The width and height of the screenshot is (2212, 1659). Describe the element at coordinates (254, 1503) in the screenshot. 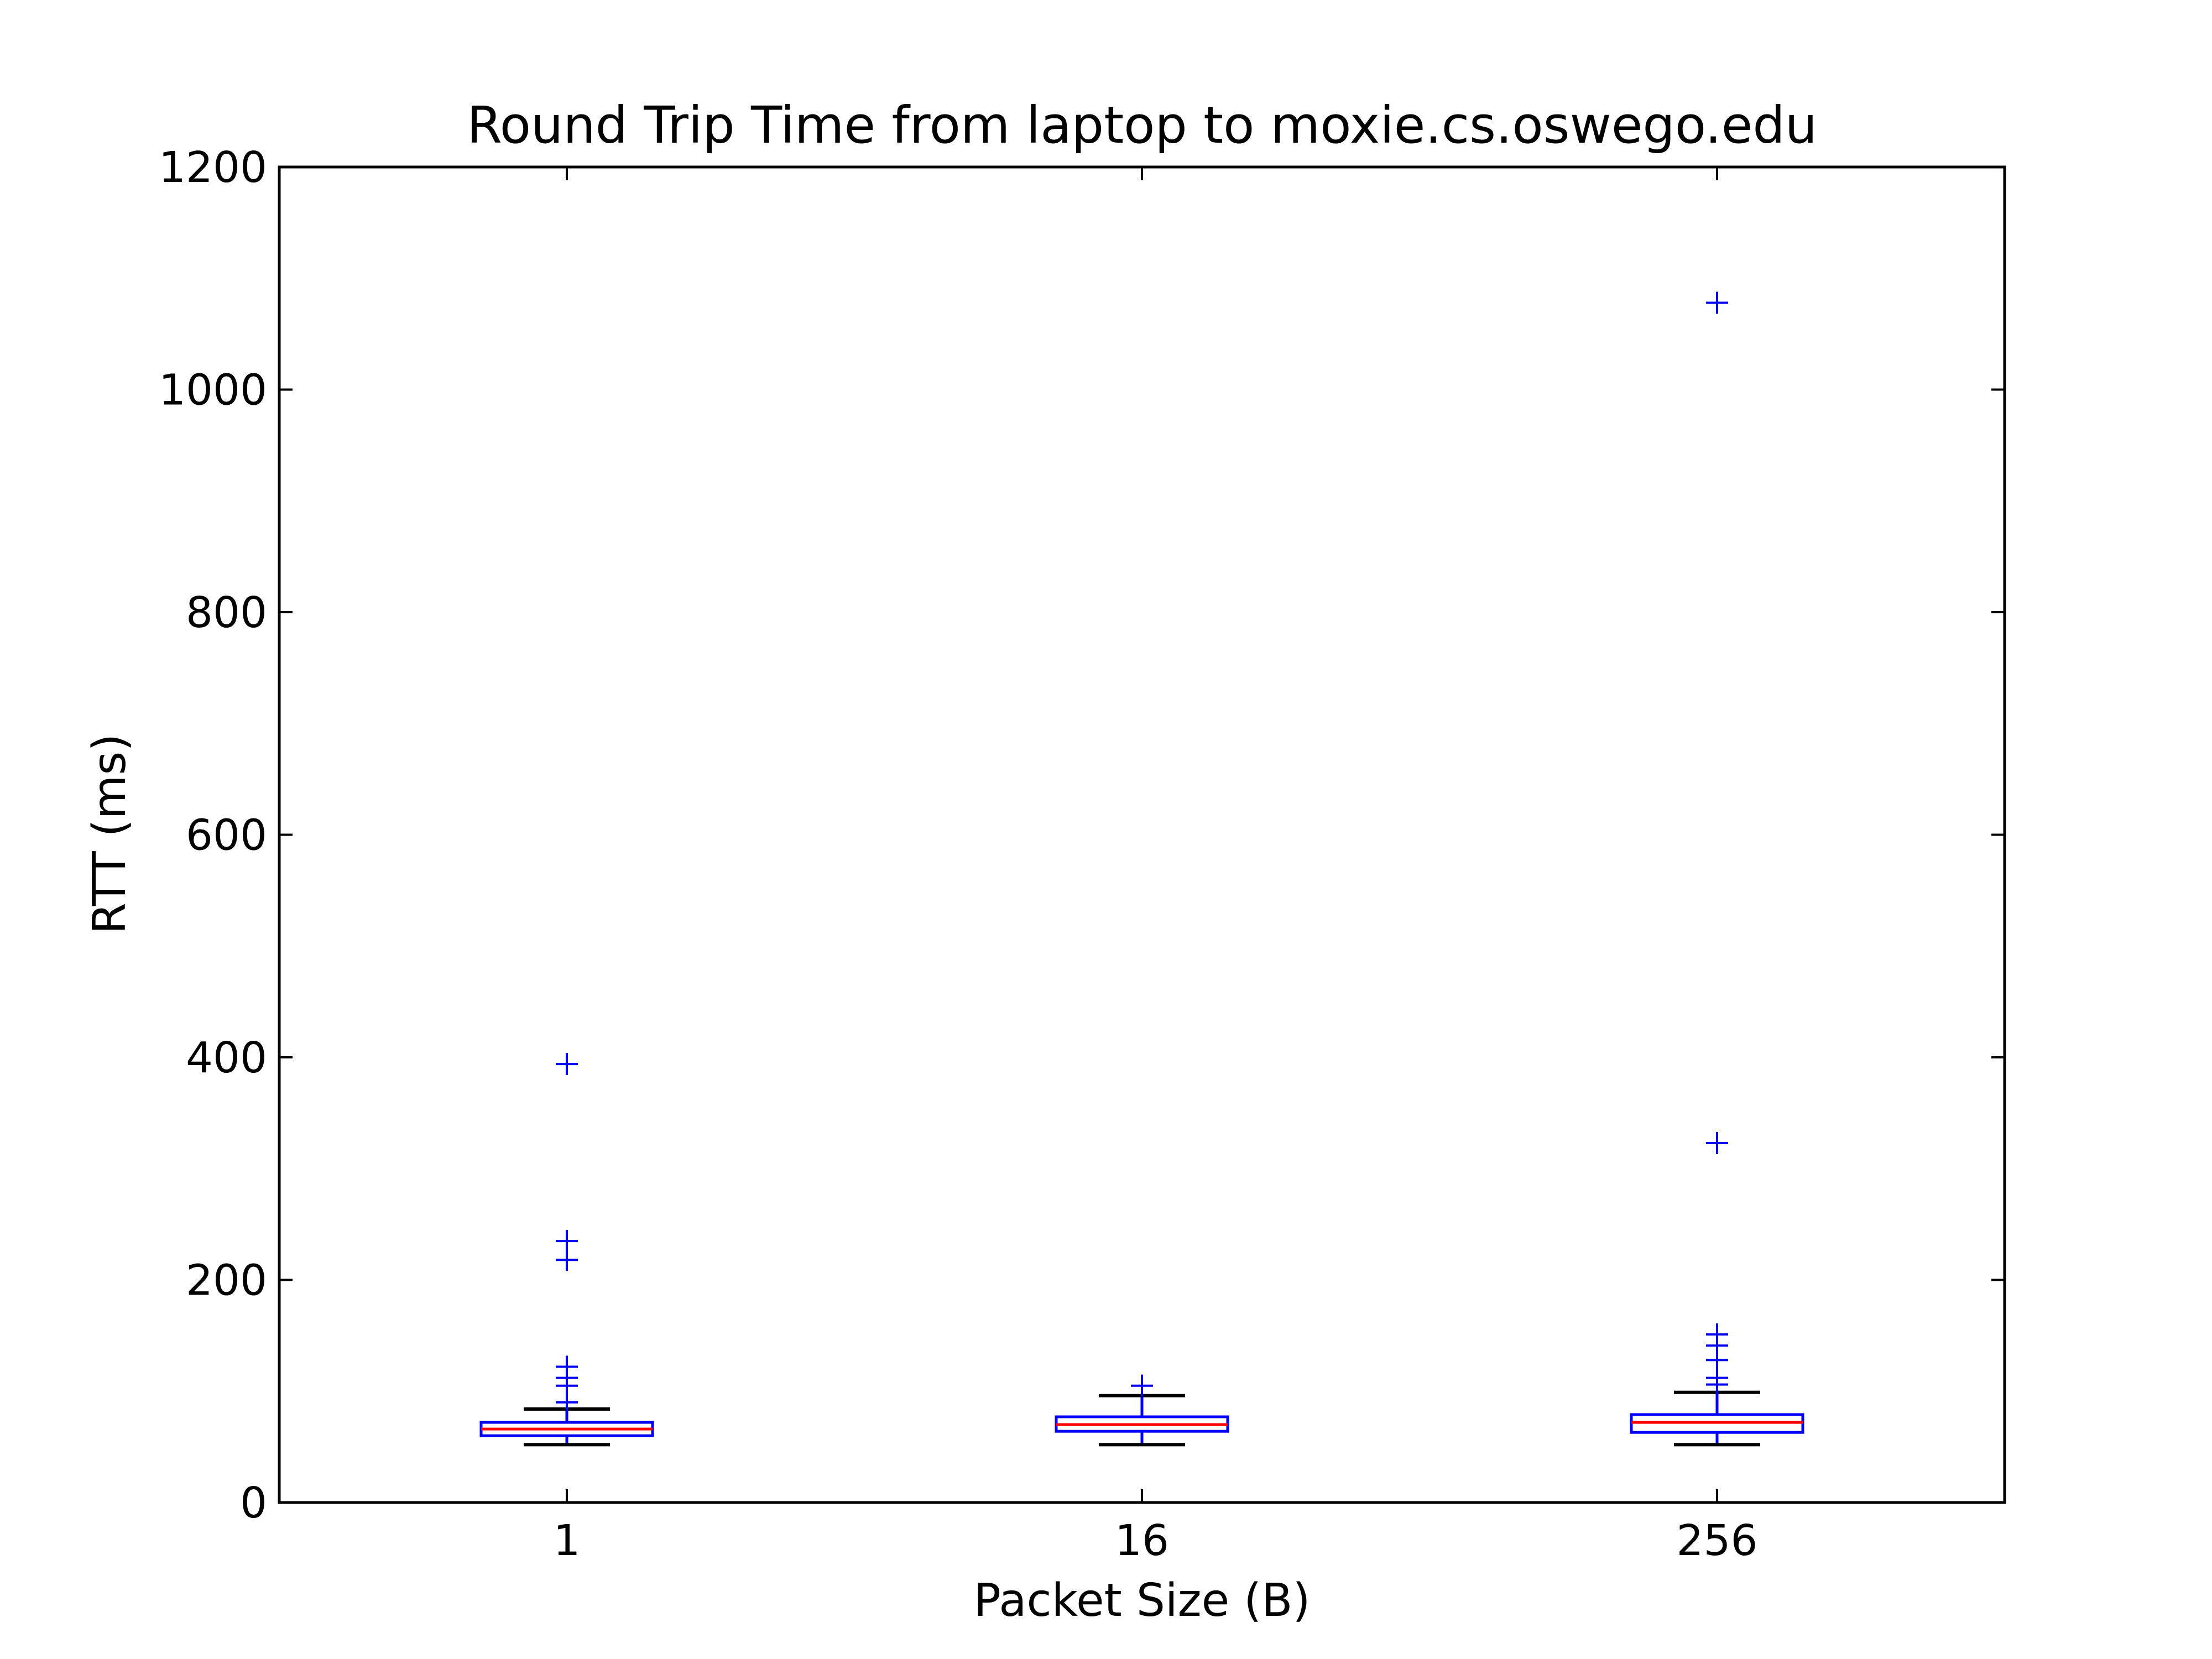

I see `y-tick-label: 0` at that location.